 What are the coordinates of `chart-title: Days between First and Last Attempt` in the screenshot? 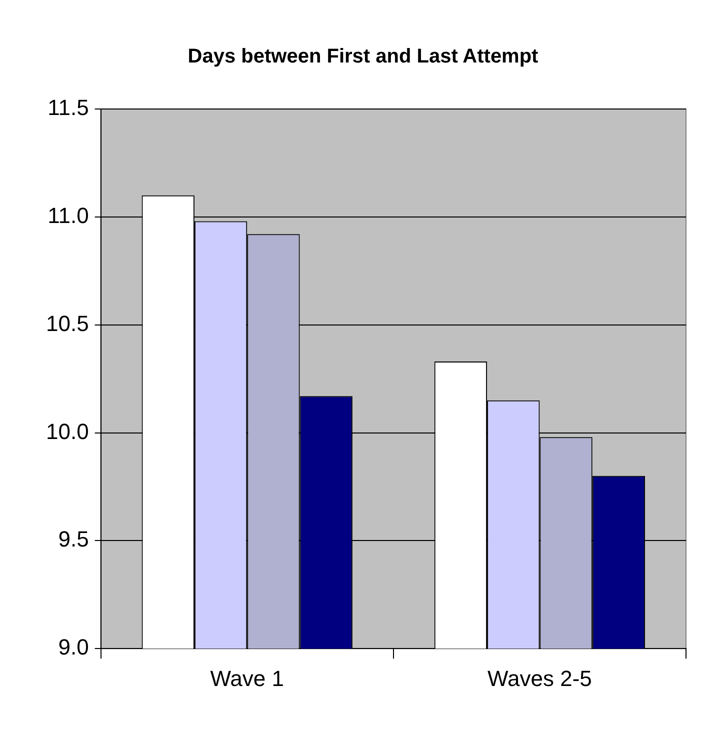 It's located at (363, 57).